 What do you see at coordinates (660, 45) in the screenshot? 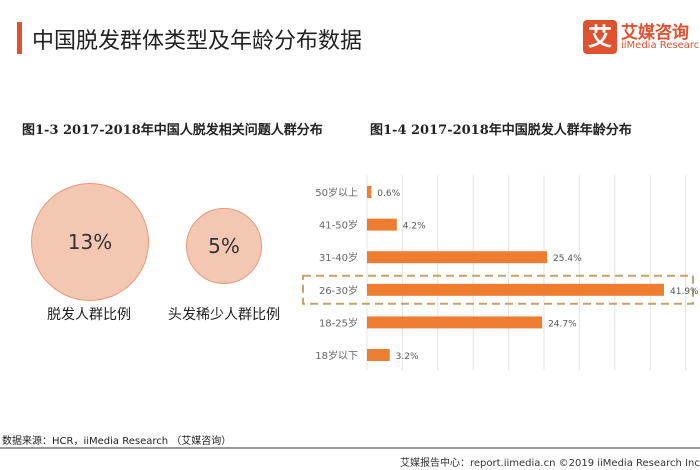
I see `logo-subtext: iiMedia Research` at bounding box center [660, 45].